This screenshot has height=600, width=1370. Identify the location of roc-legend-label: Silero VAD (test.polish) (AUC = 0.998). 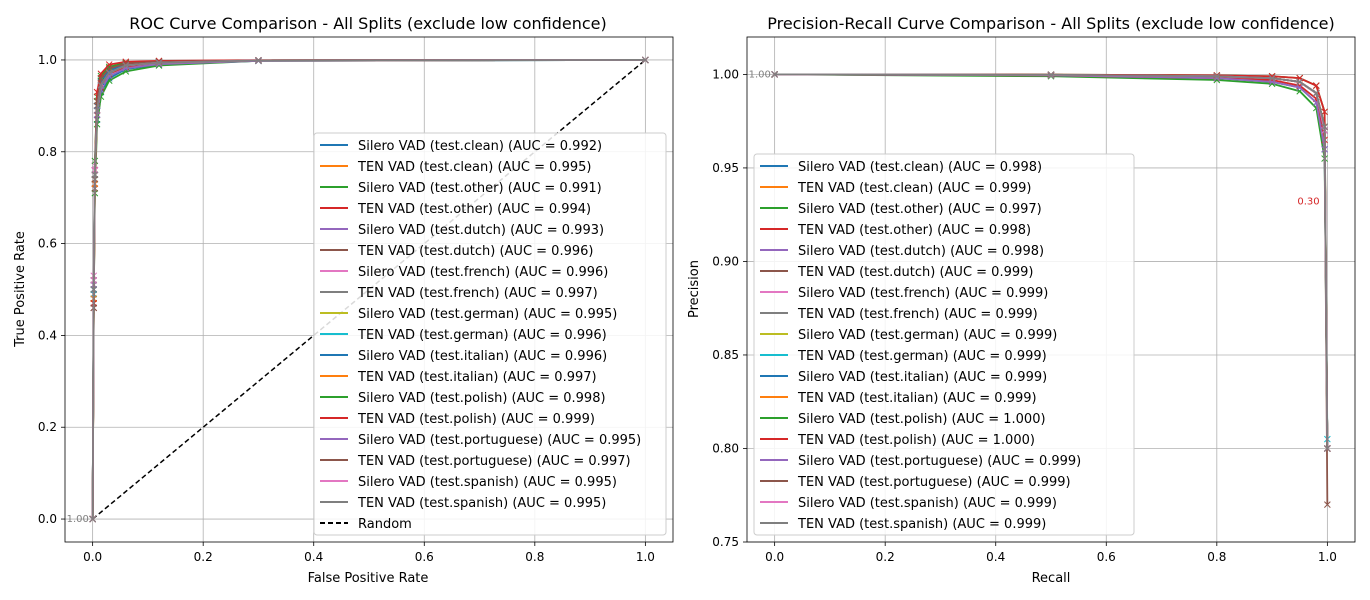
(482, 398).